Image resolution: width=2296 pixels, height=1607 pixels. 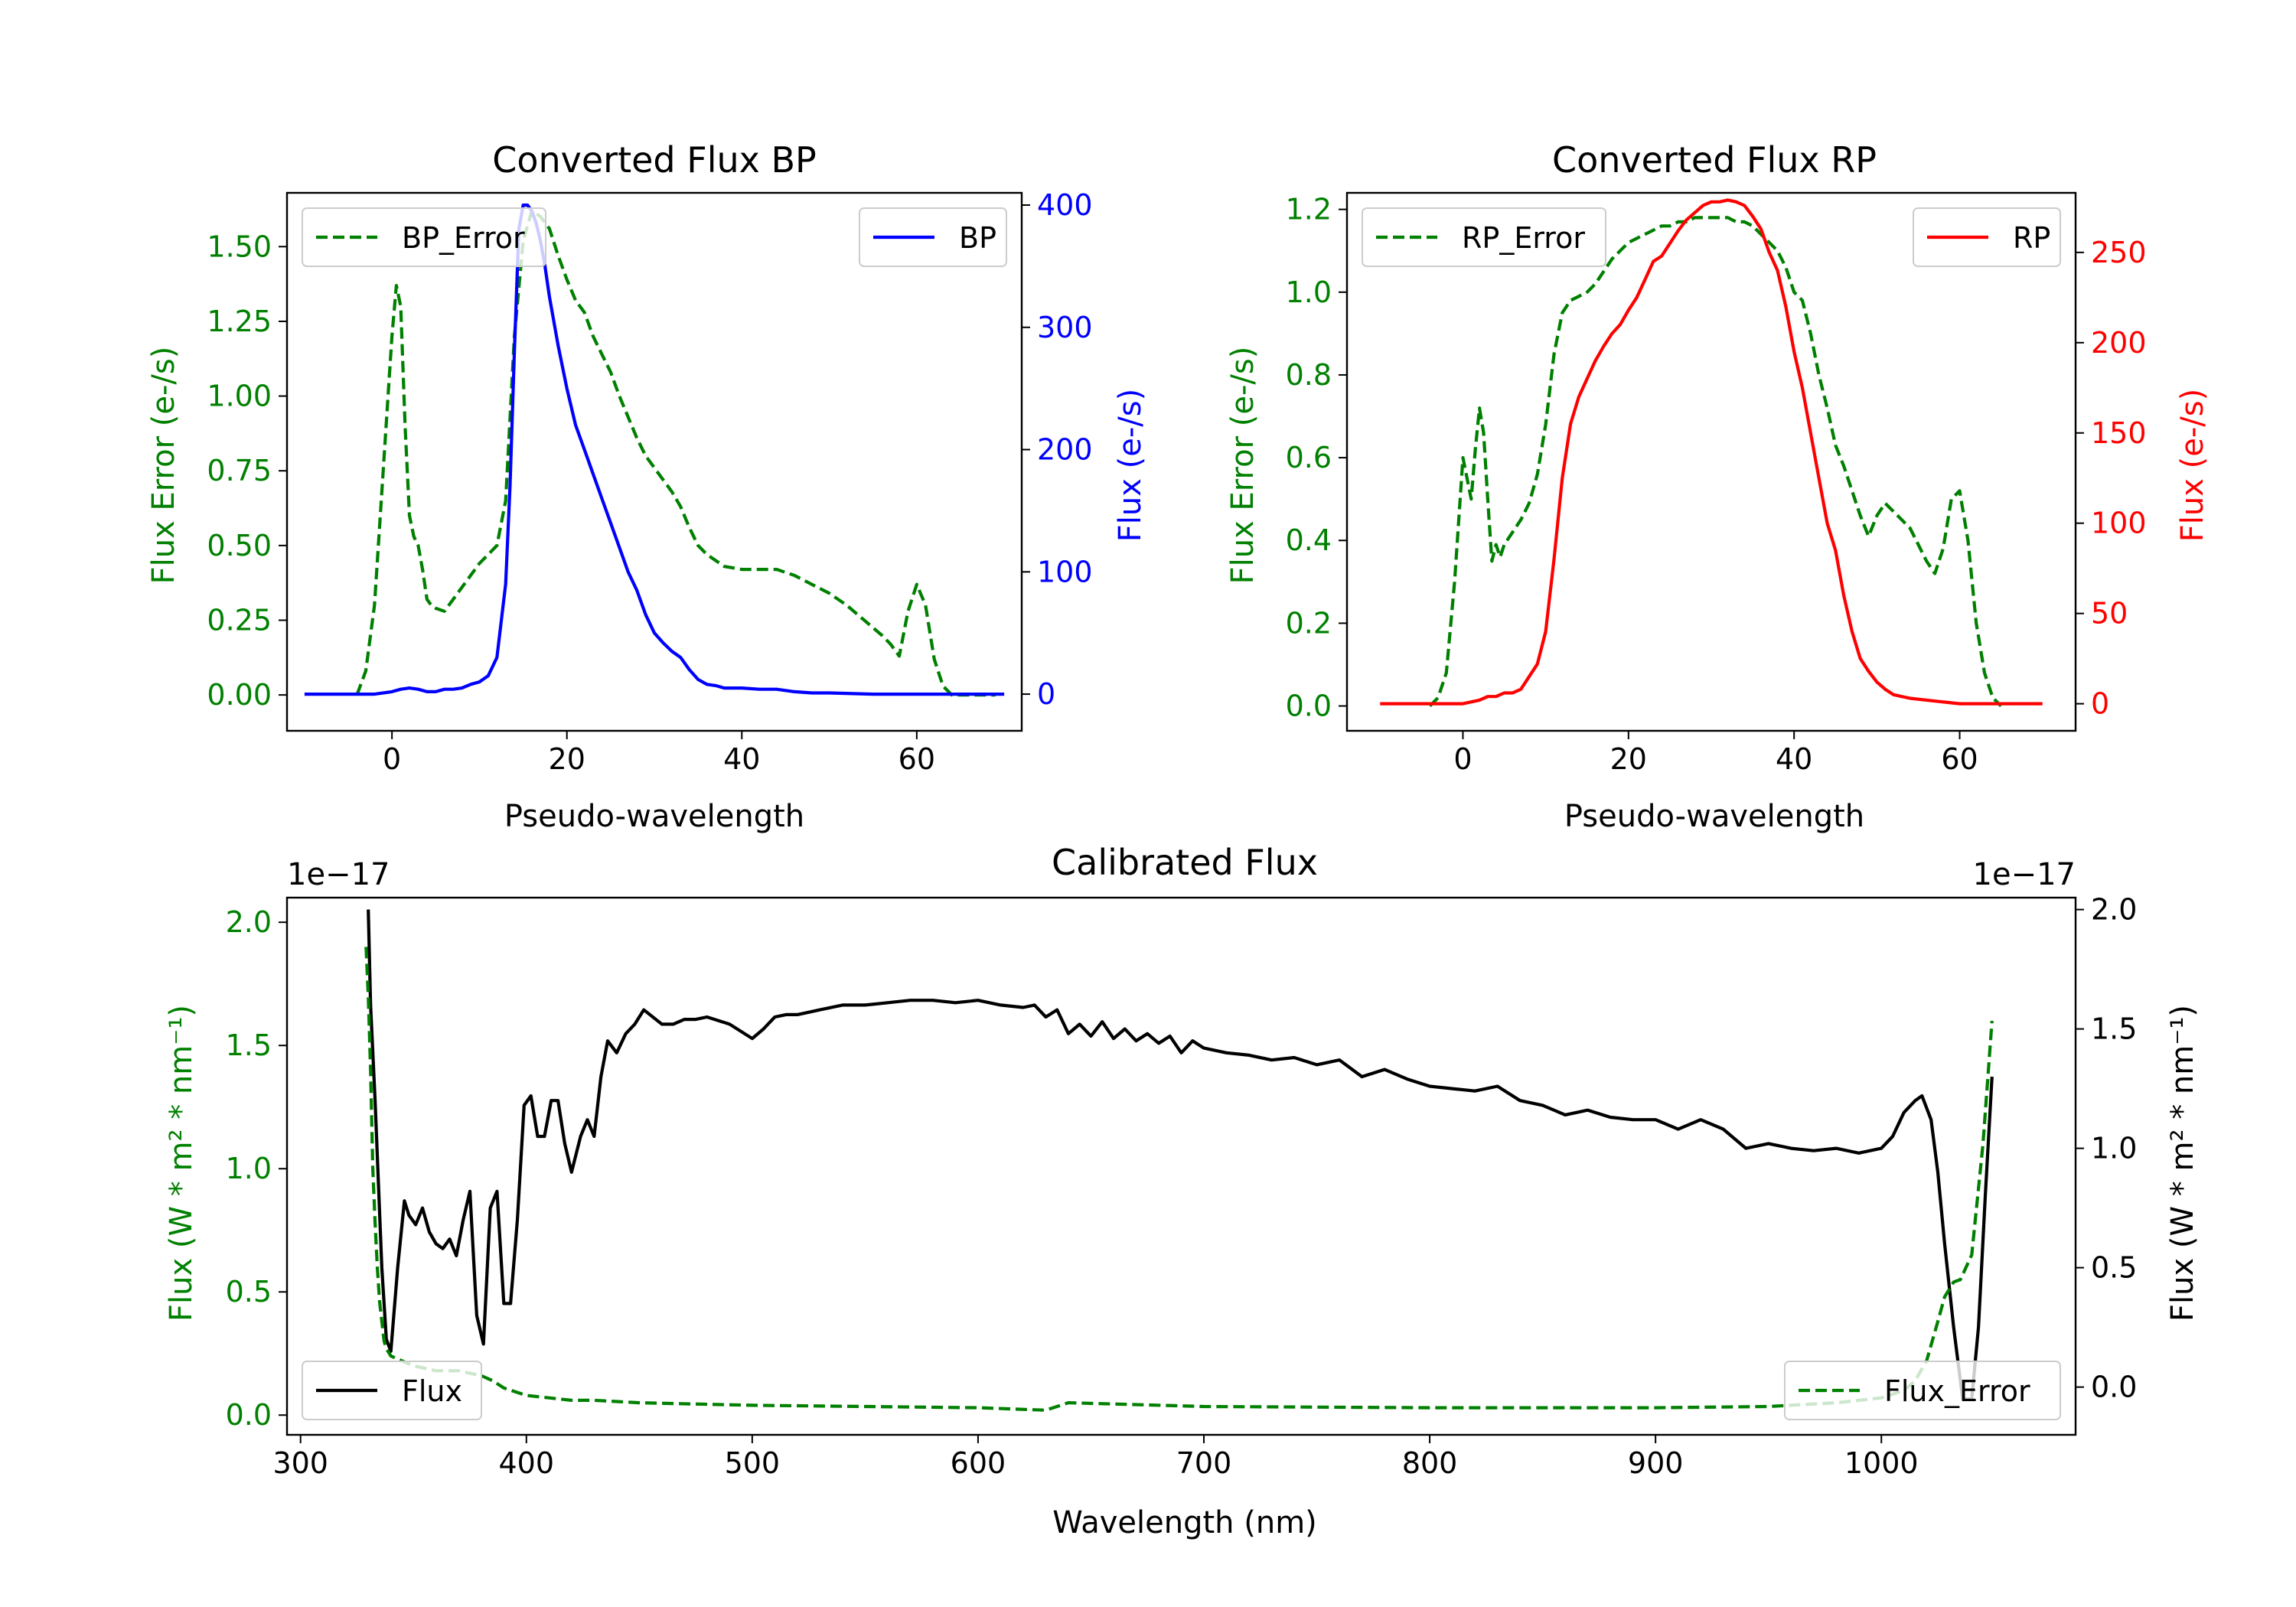 What do you see at coordinates (239, 620) in the screenshot?
I see `bp-ytick-left-label: 0.25` at bounding box center [239, 620].